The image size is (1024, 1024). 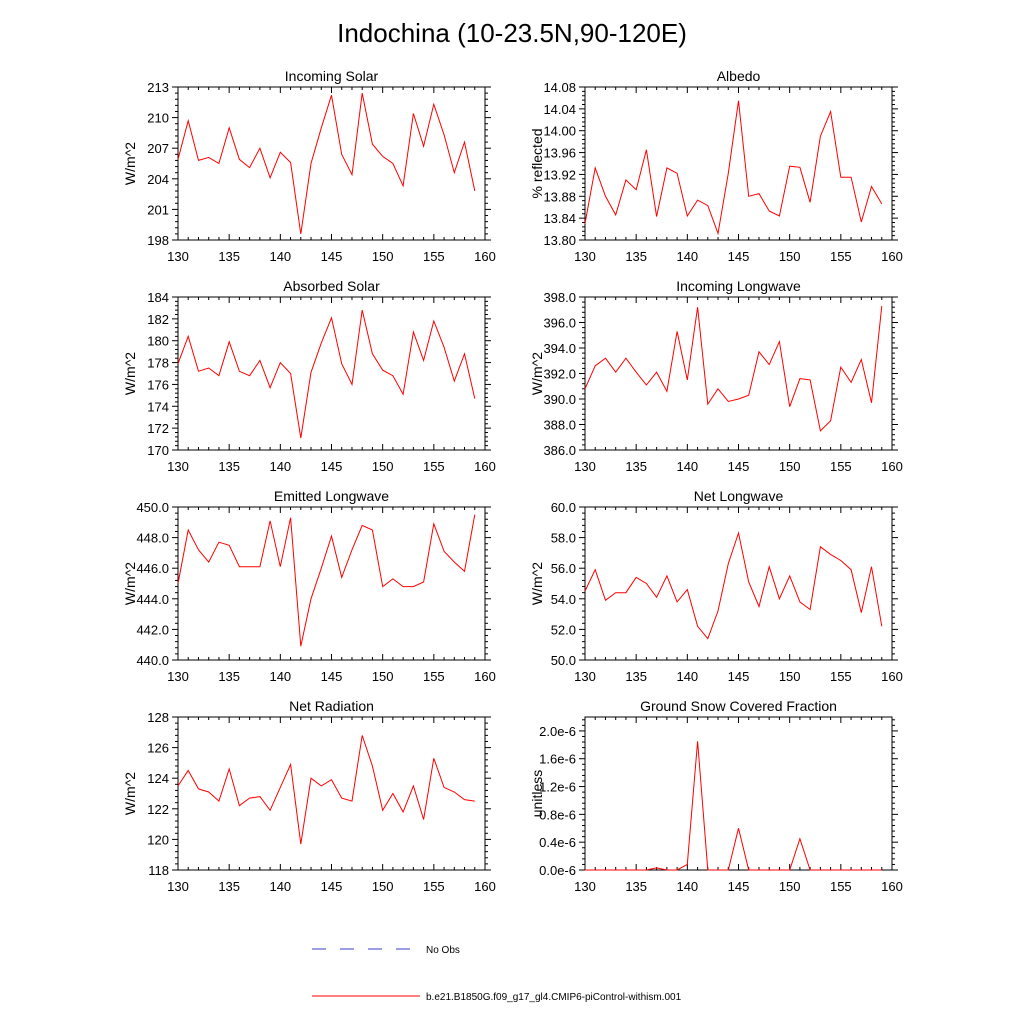 I want to click on y-tick-label: 448.0, so click(x=152, y=538).